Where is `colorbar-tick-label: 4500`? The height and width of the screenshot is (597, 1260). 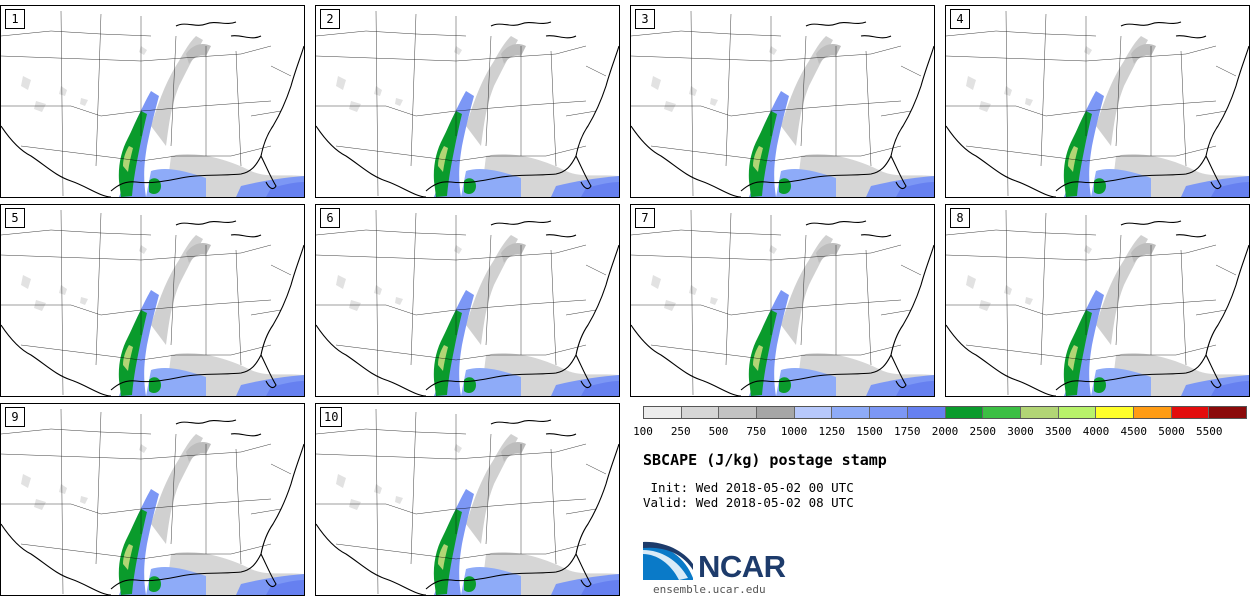
colorbar-tick-label: 4500 is located at coordinates (1134, 431).